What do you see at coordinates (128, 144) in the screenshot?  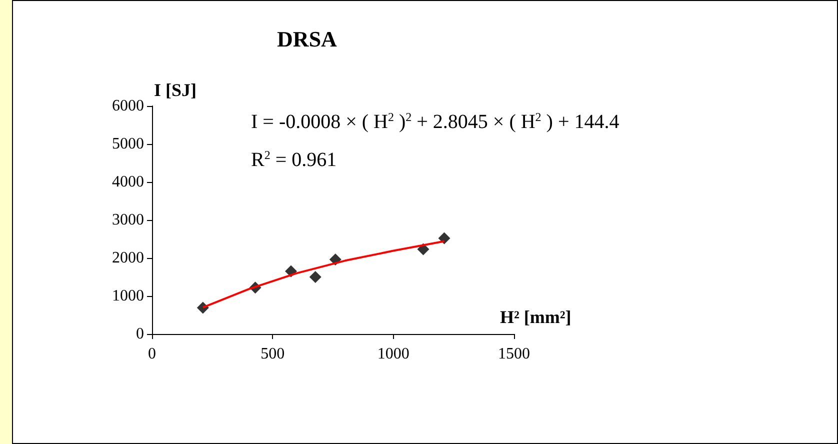 I see `y-tick-label: 5000` at bounding box center [128, 144].